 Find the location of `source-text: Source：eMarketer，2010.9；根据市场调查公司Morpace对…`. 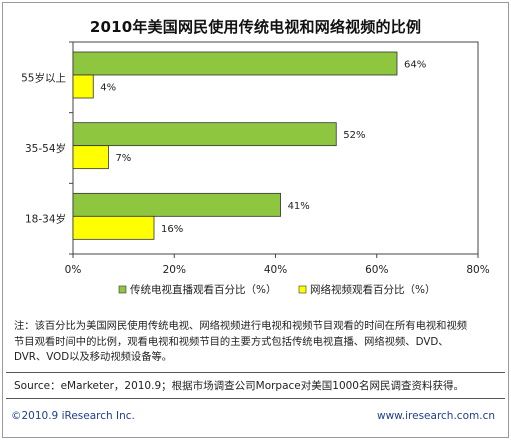

source-text: Source：eMarketer，2010.9；根据市场调查公司Morpace对… is located at coordinates (239, 386).